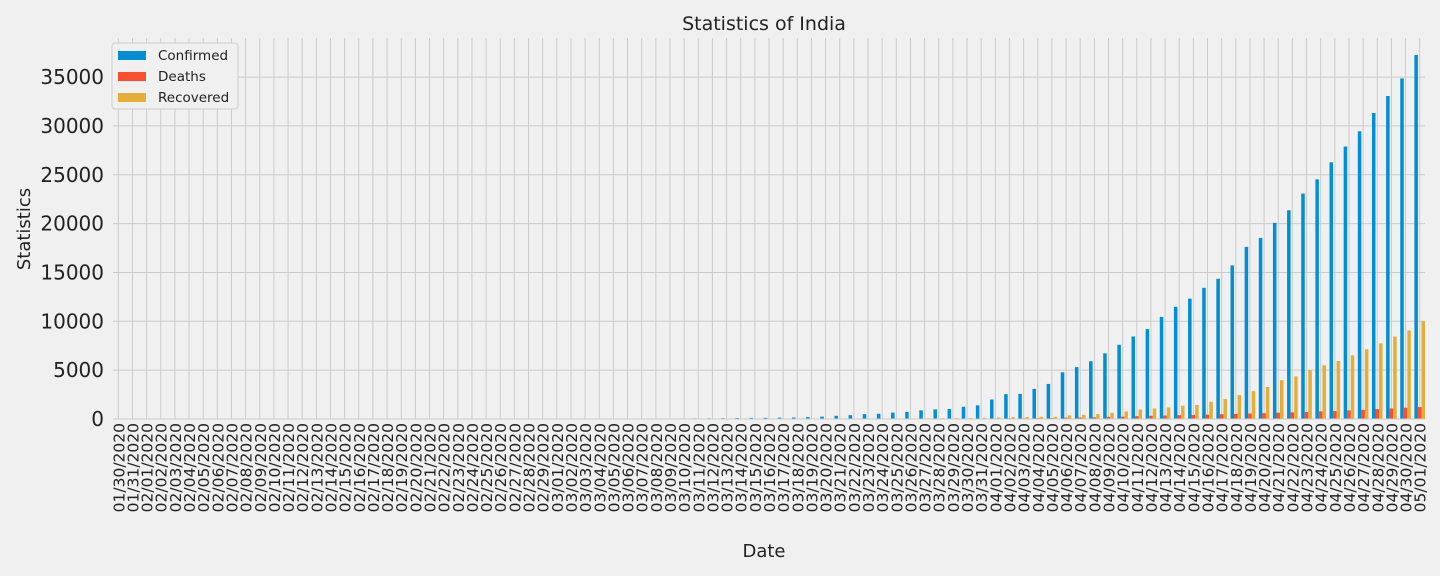 The height and width of the screenshot is (576, 1440). I want to click on x-tick-label: 04/30/2020, so click(1407, 467).